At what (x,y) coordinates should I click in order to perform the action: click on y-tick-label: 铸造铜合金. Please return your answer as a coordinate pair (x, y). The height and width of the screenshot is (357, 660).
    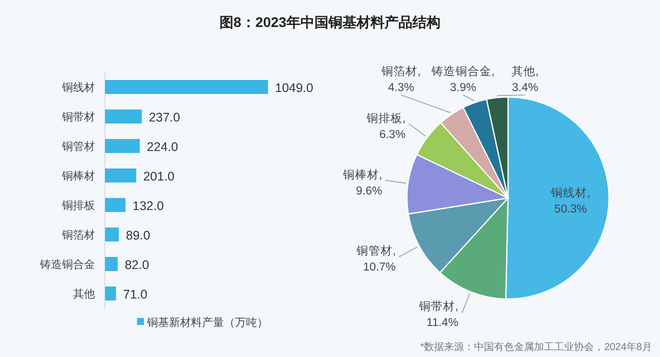
    Looking at the image, I should click on (67, 264).